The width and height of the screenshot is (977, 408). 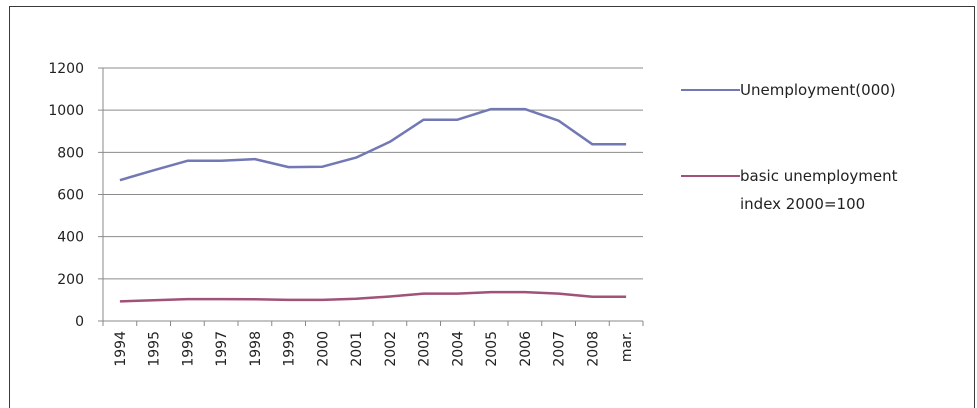 I want to click on legend-label-unemployment: Unemployment(000), so click(x=818, y=90).